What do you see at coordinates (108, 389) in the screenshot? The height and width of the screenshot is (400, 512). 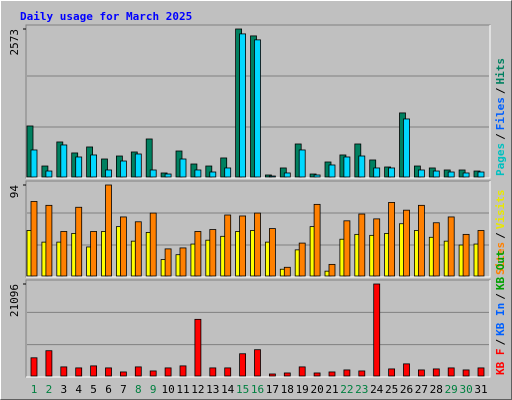 I see `x-tick-label: 6` at bounding box center [108, 389].